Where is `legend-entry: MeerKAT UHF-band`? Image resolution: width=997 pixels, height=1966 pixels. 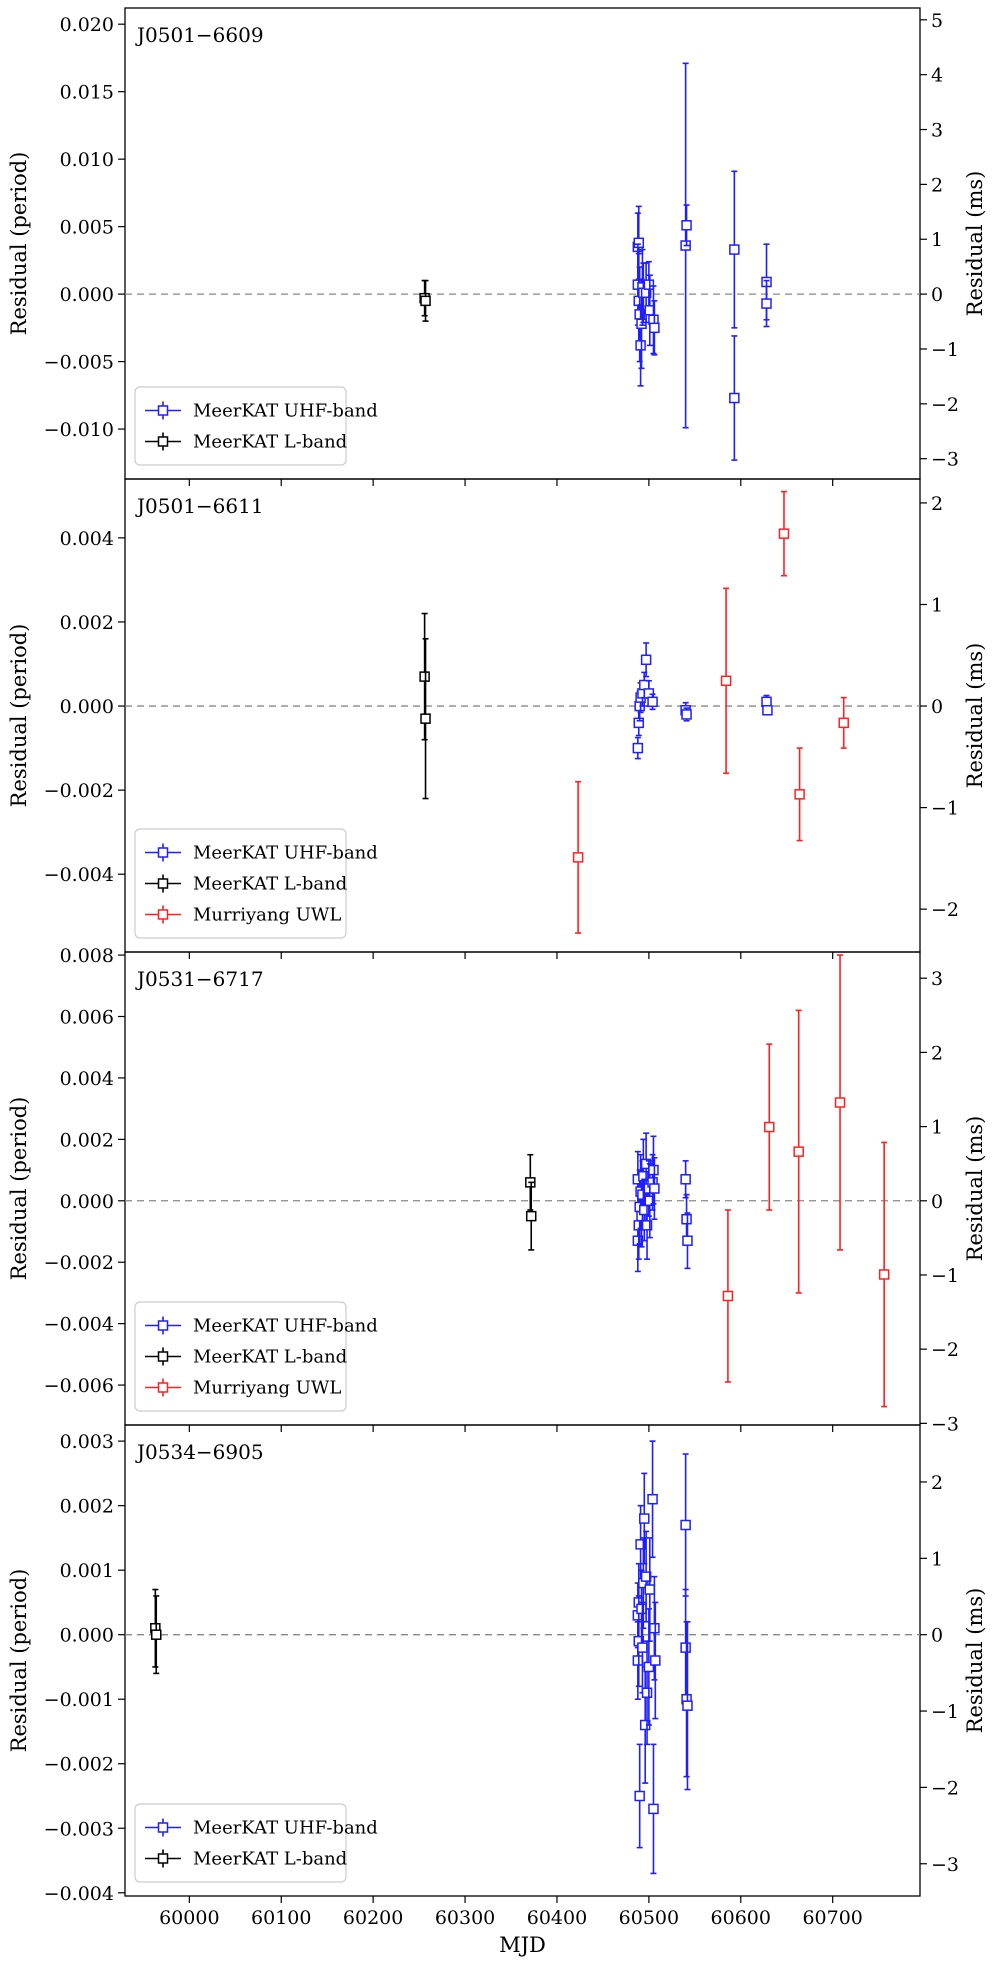 legend-entry: MeerKAT UHF-band is located at coordinates (261, 853).